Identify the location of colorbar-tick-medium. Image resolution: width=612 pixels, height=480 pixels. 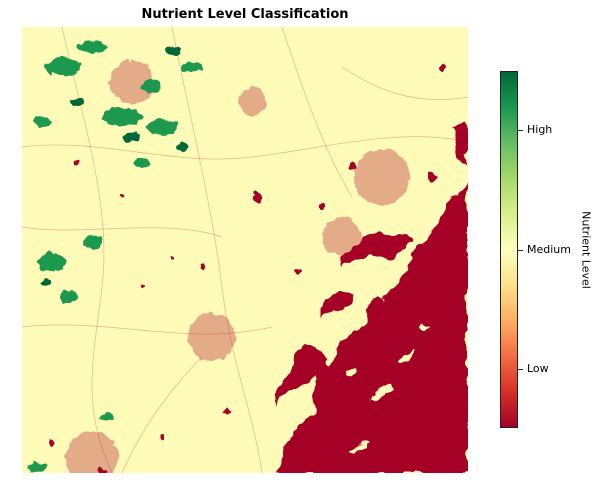
(520, 250).